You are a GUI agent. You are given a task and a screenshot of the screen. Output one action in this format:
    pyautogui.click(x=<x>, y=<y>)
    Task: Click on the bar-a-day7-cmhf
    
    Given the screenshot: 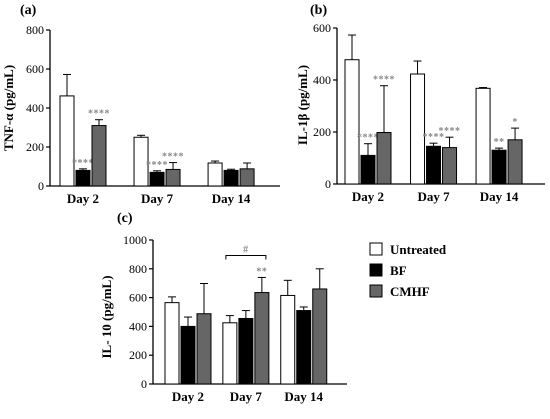 What is the action you would take?
    pyautogui.click(x=173, y=177)
    